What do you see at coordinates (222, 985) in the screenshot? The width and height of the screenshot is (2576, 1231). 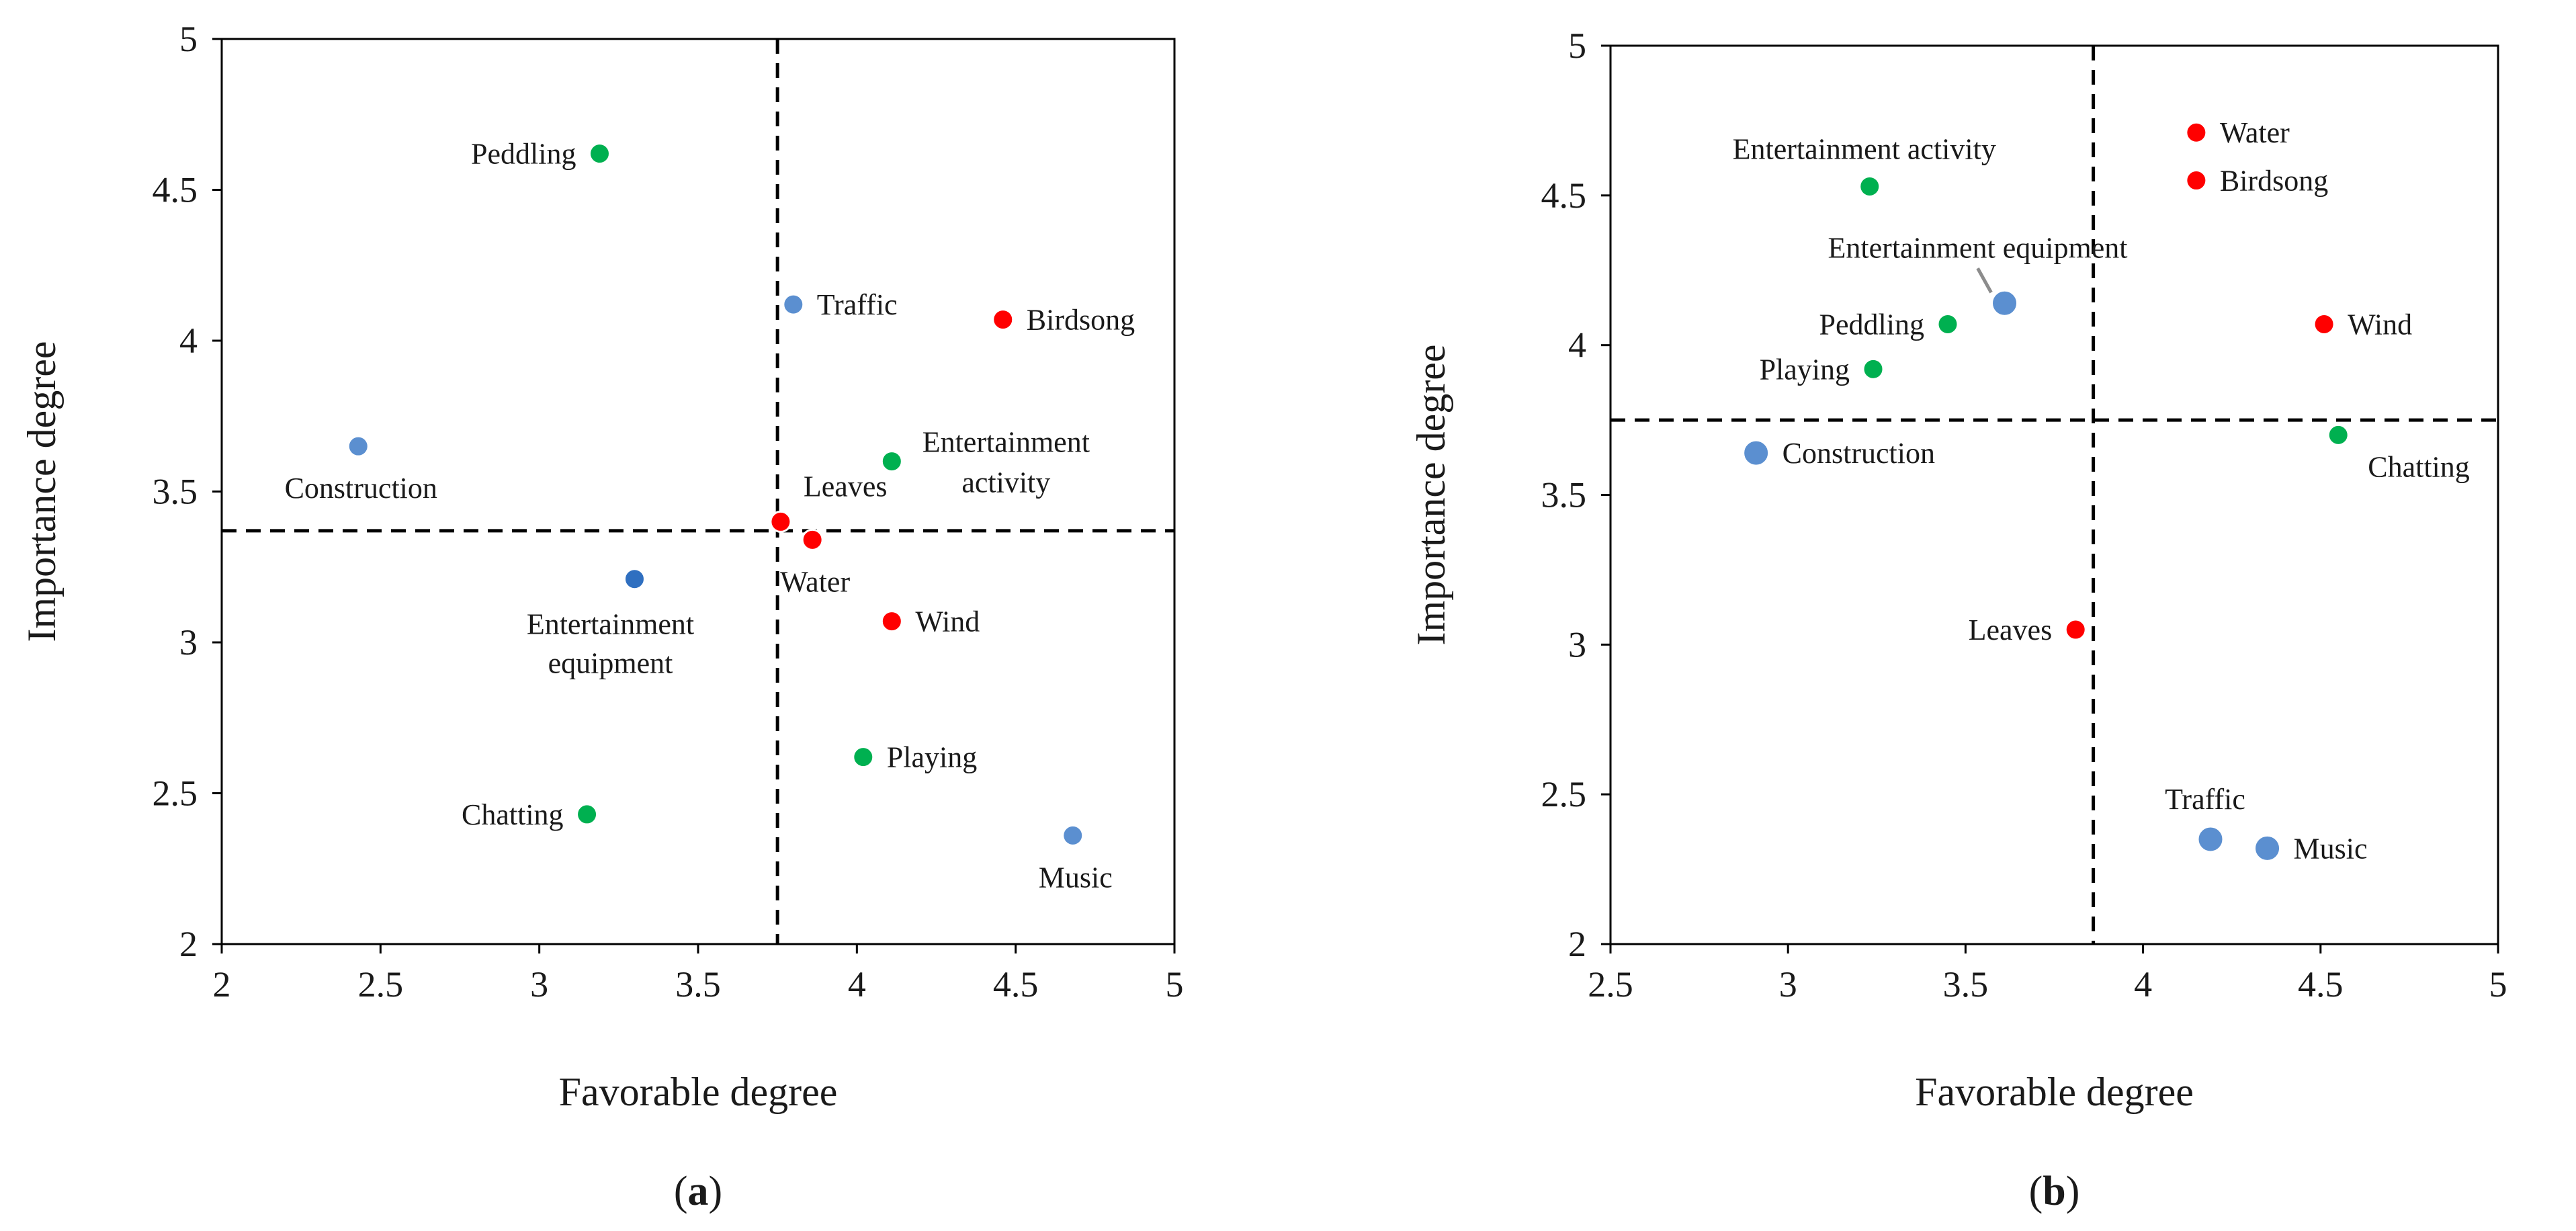 I see `x-tick-label: 2` at bounding box center [222, 985].